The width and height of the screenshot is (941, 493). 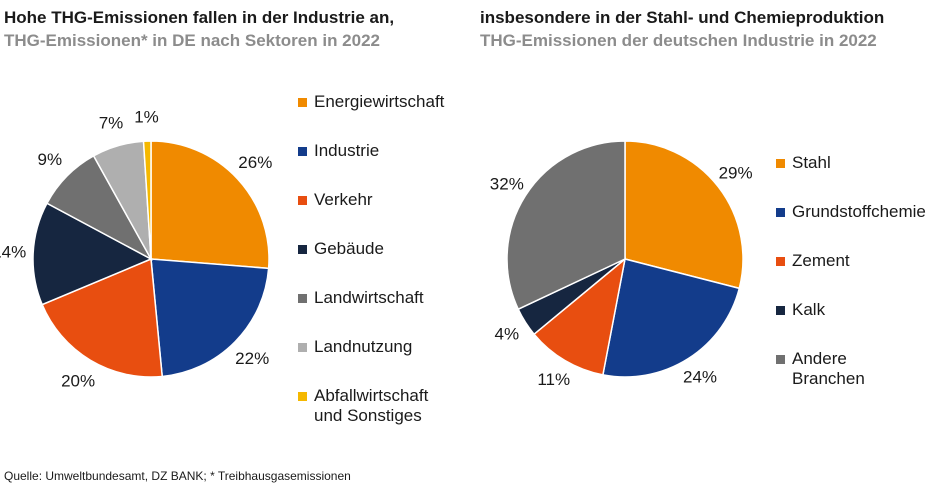 I want to click on industry-legend-item-kalk: Kalk, so click(x=800, y=310).